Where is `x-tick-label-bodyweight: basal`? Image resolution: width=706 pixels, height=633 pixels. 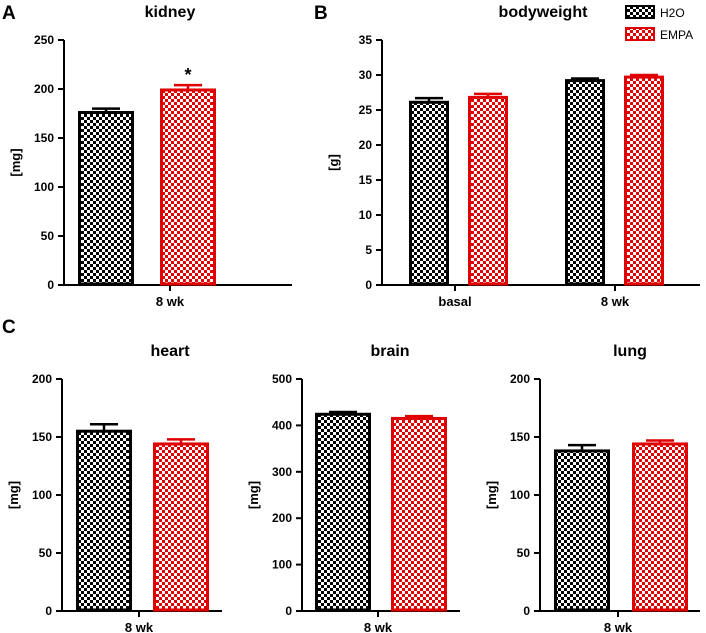
x-tick-label-bodyweight: basal is located at coordinates (454, 301).